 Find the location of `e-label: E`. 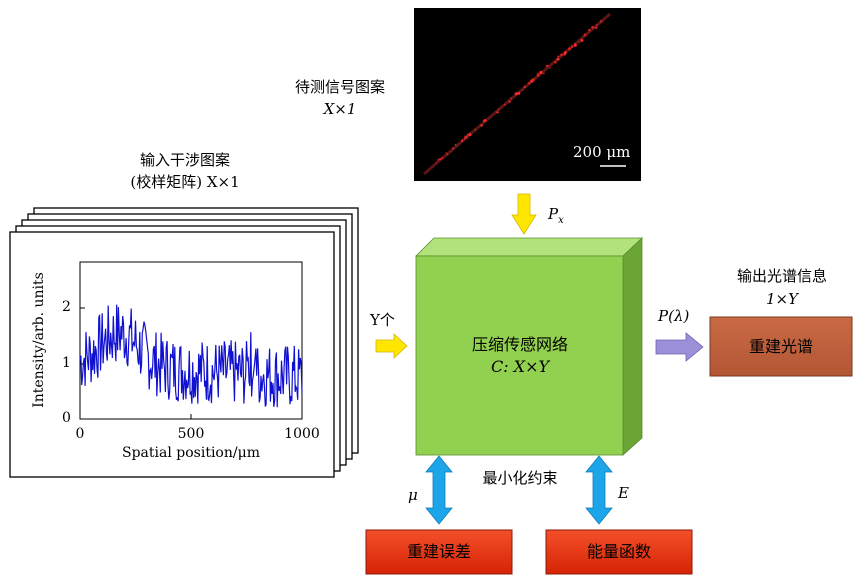

e-label: E is located at coordinates (623, 493).